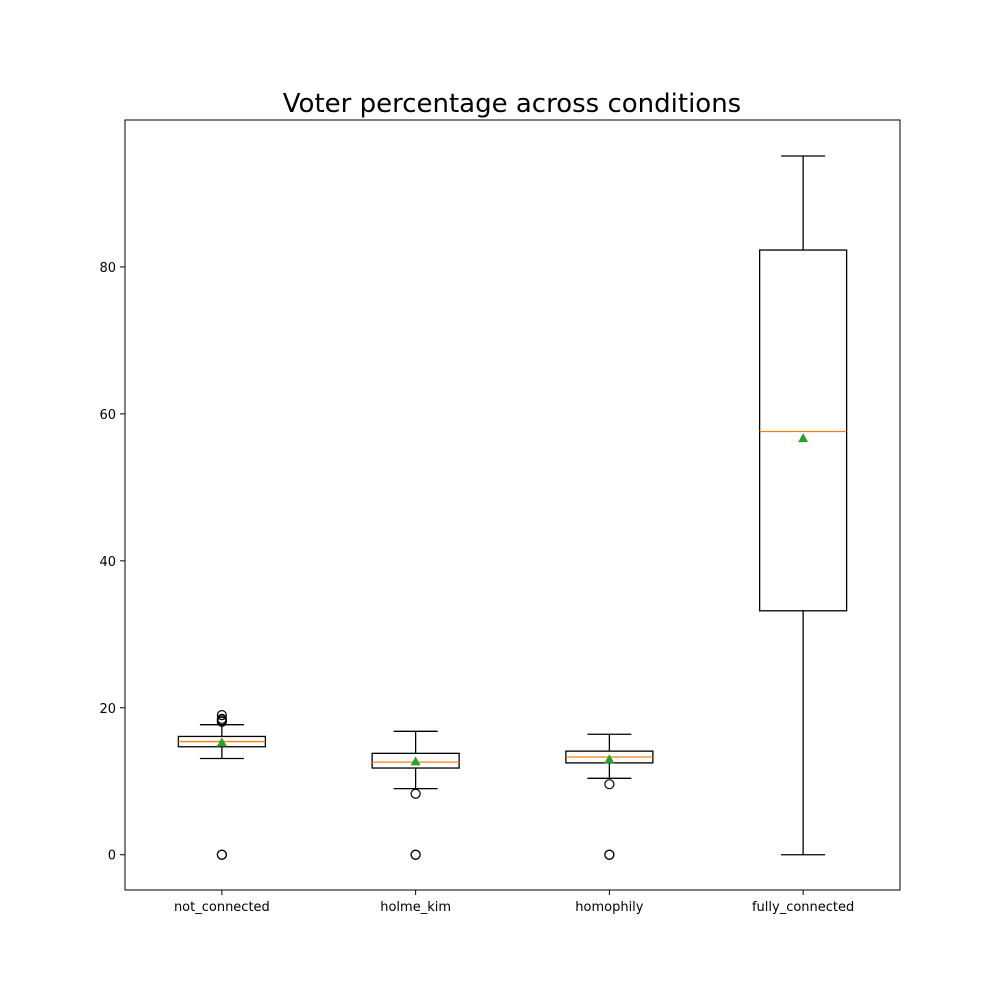  I want to click on x-tick-label: homophily, so click(609, 907).